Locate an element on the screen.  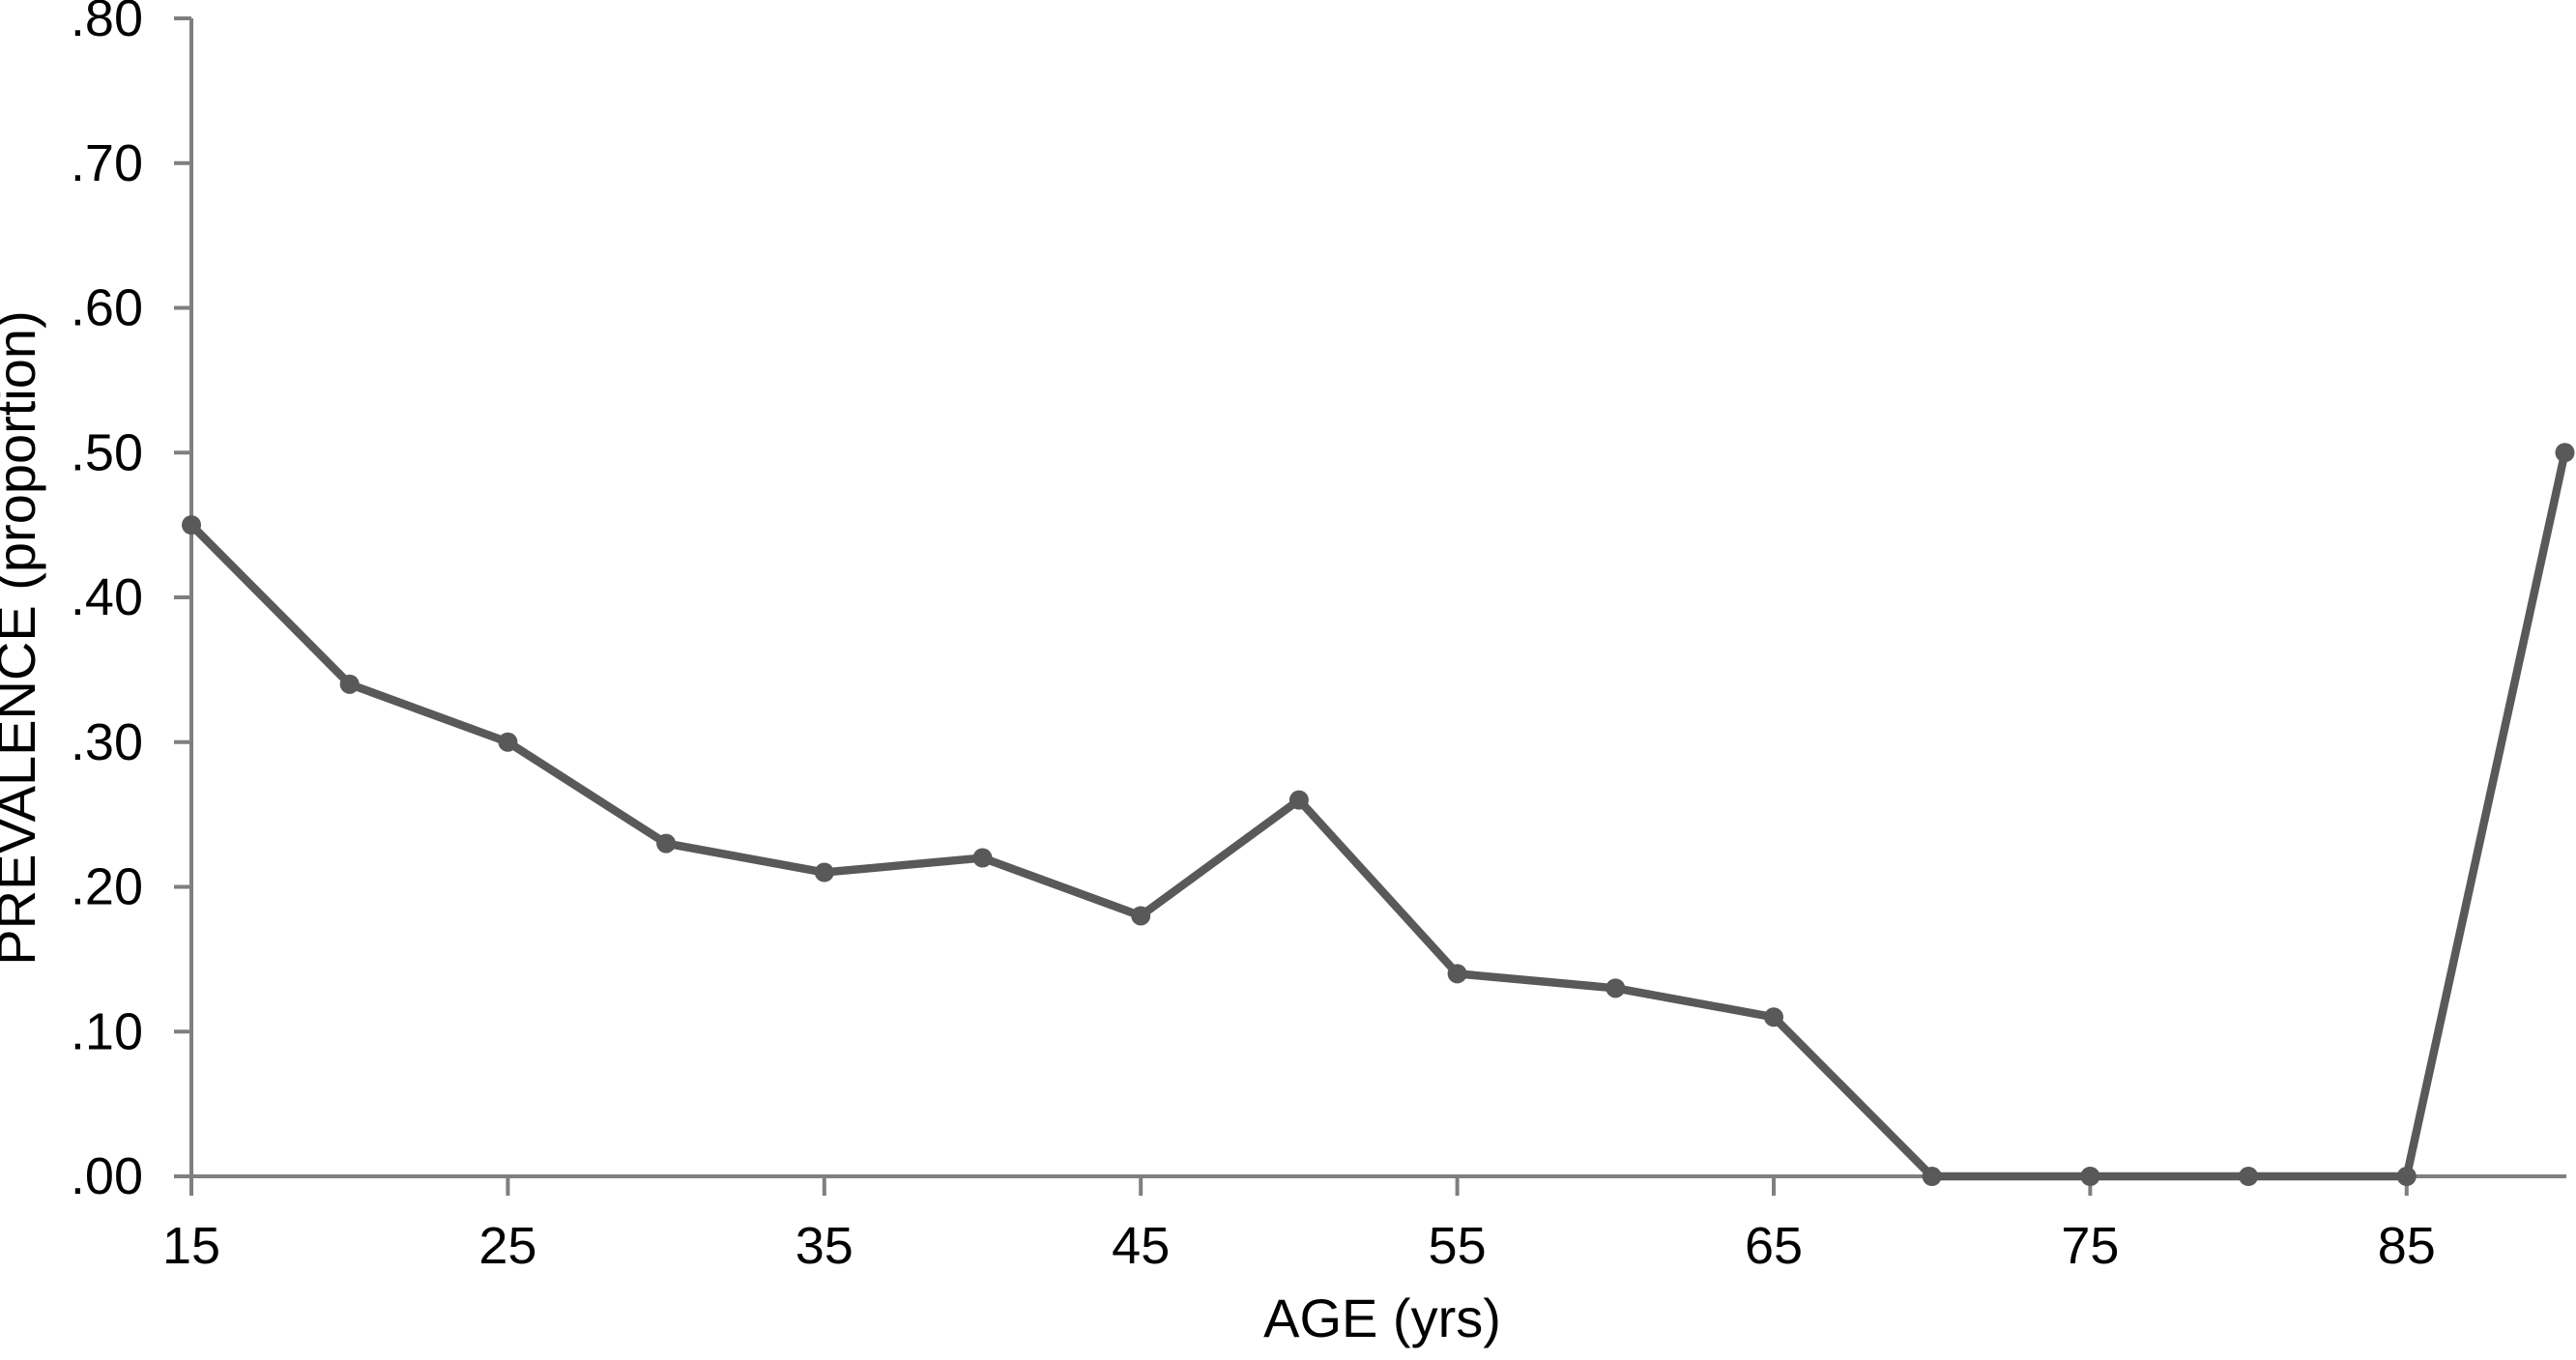
y-tick-label: .70 is located at coordinates (107, 163).